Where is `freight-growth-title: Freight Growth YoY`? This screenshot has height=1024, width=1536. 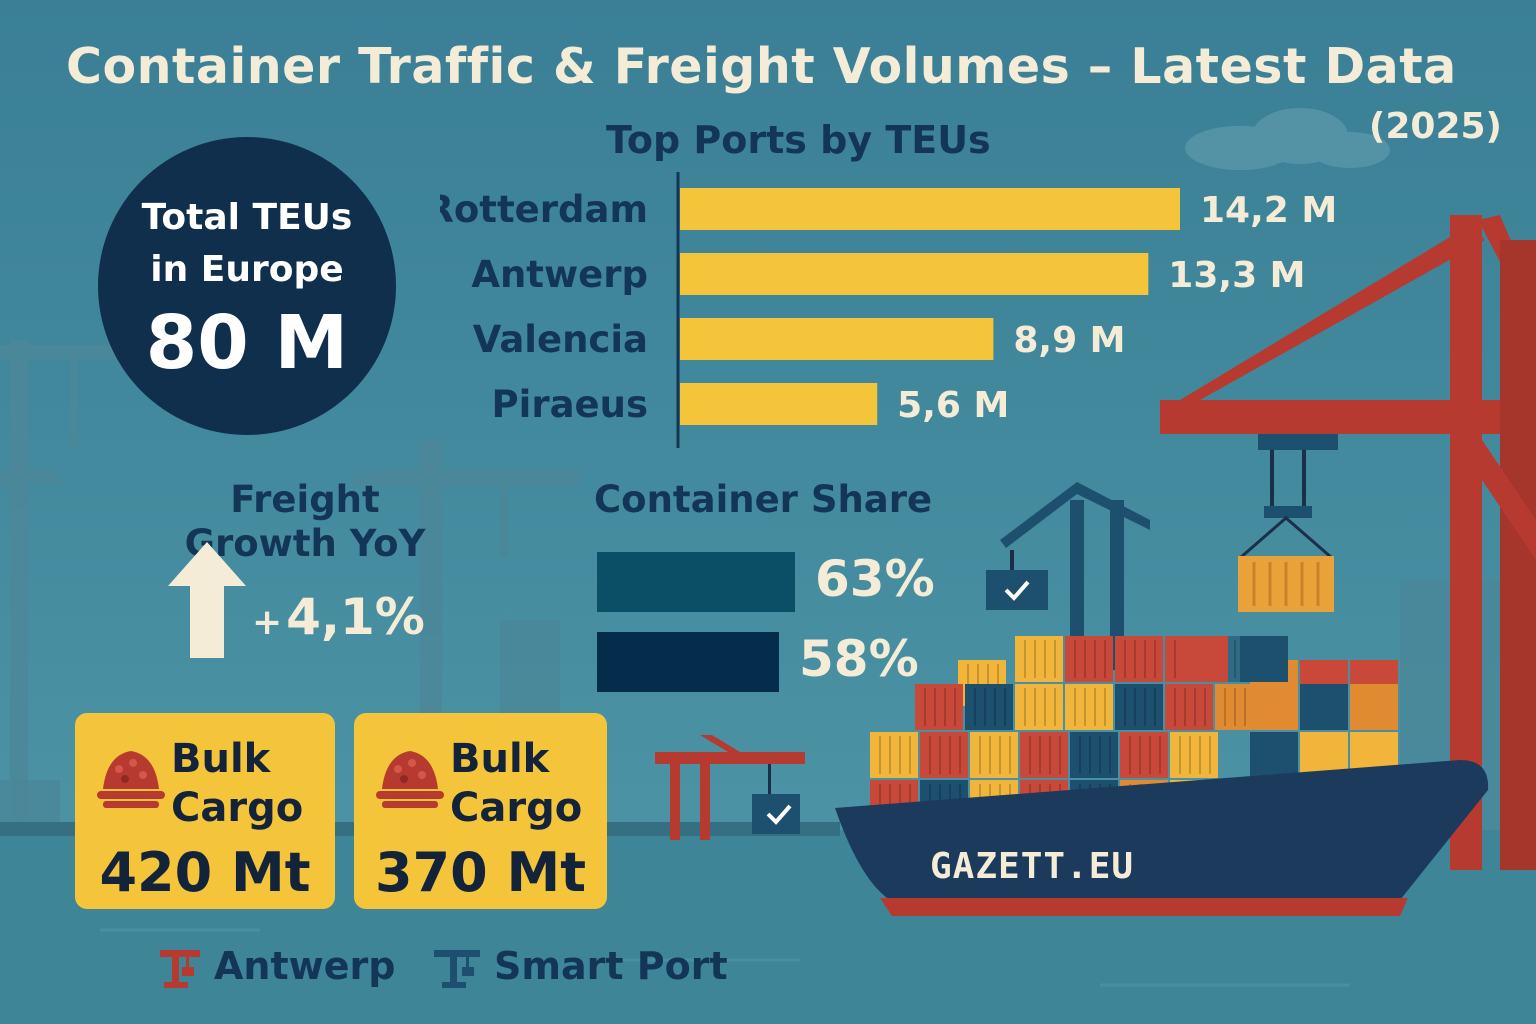
freight-growth-title: Freight Growth YoY is located at coordinates (305, 522).